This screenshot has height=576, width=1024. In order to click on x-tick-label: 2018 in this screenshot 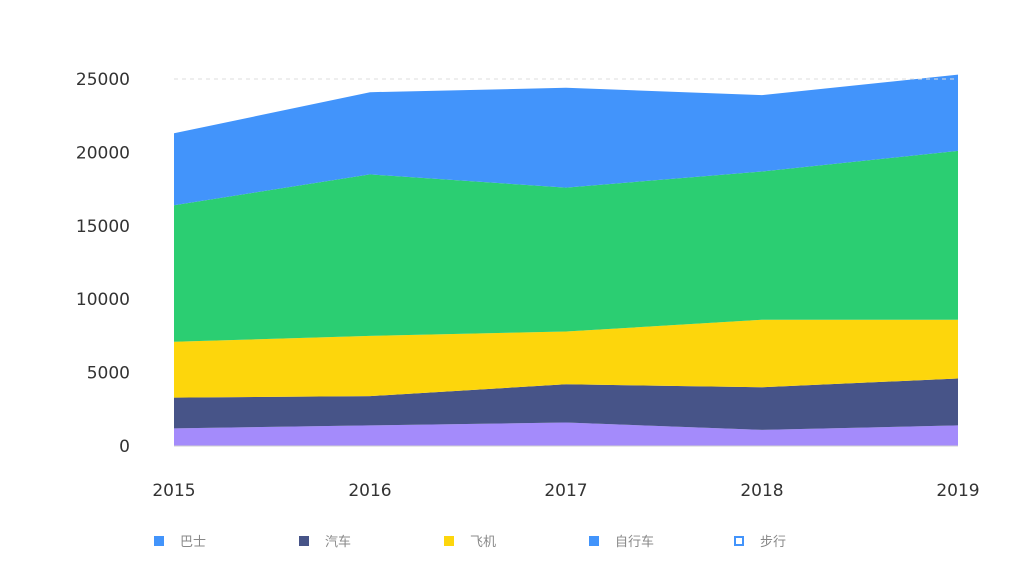, I will do `click(761, 491)`.